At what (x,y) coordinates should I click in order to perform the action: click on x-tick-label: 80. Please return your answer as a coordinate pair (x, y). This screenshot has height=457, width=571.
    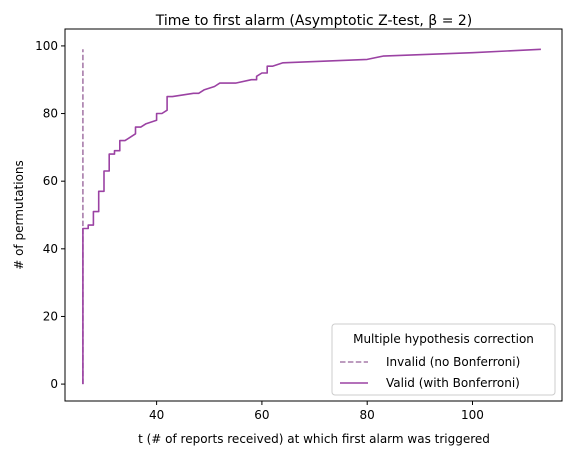
    Looking at the image, I should click on (367, 415).